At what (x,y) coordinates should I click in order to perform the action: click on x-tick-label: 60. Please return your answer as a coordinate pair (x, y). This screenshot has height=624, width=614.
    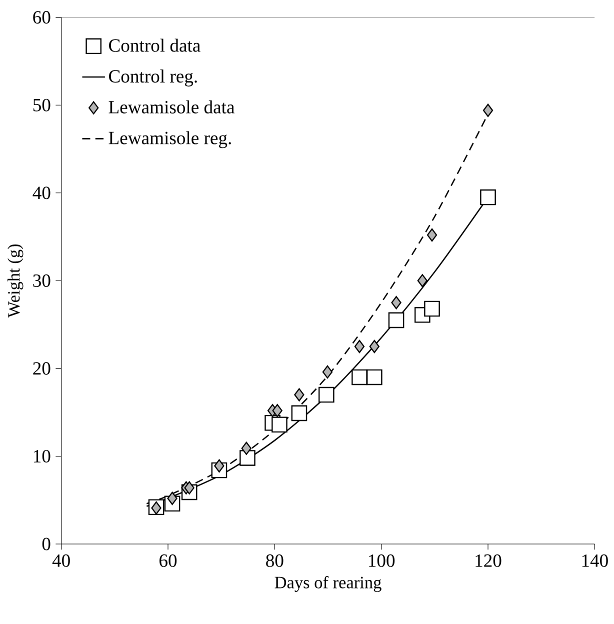
    Looking at the image, I should click on (168, 560).